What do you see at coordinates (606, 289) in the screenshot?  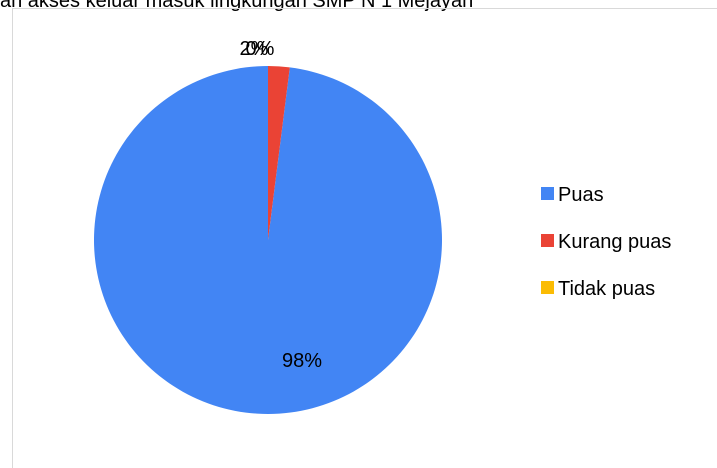 I see `legend-label-tidak-puas: Tidak puas` at bounding box center [606, 289].